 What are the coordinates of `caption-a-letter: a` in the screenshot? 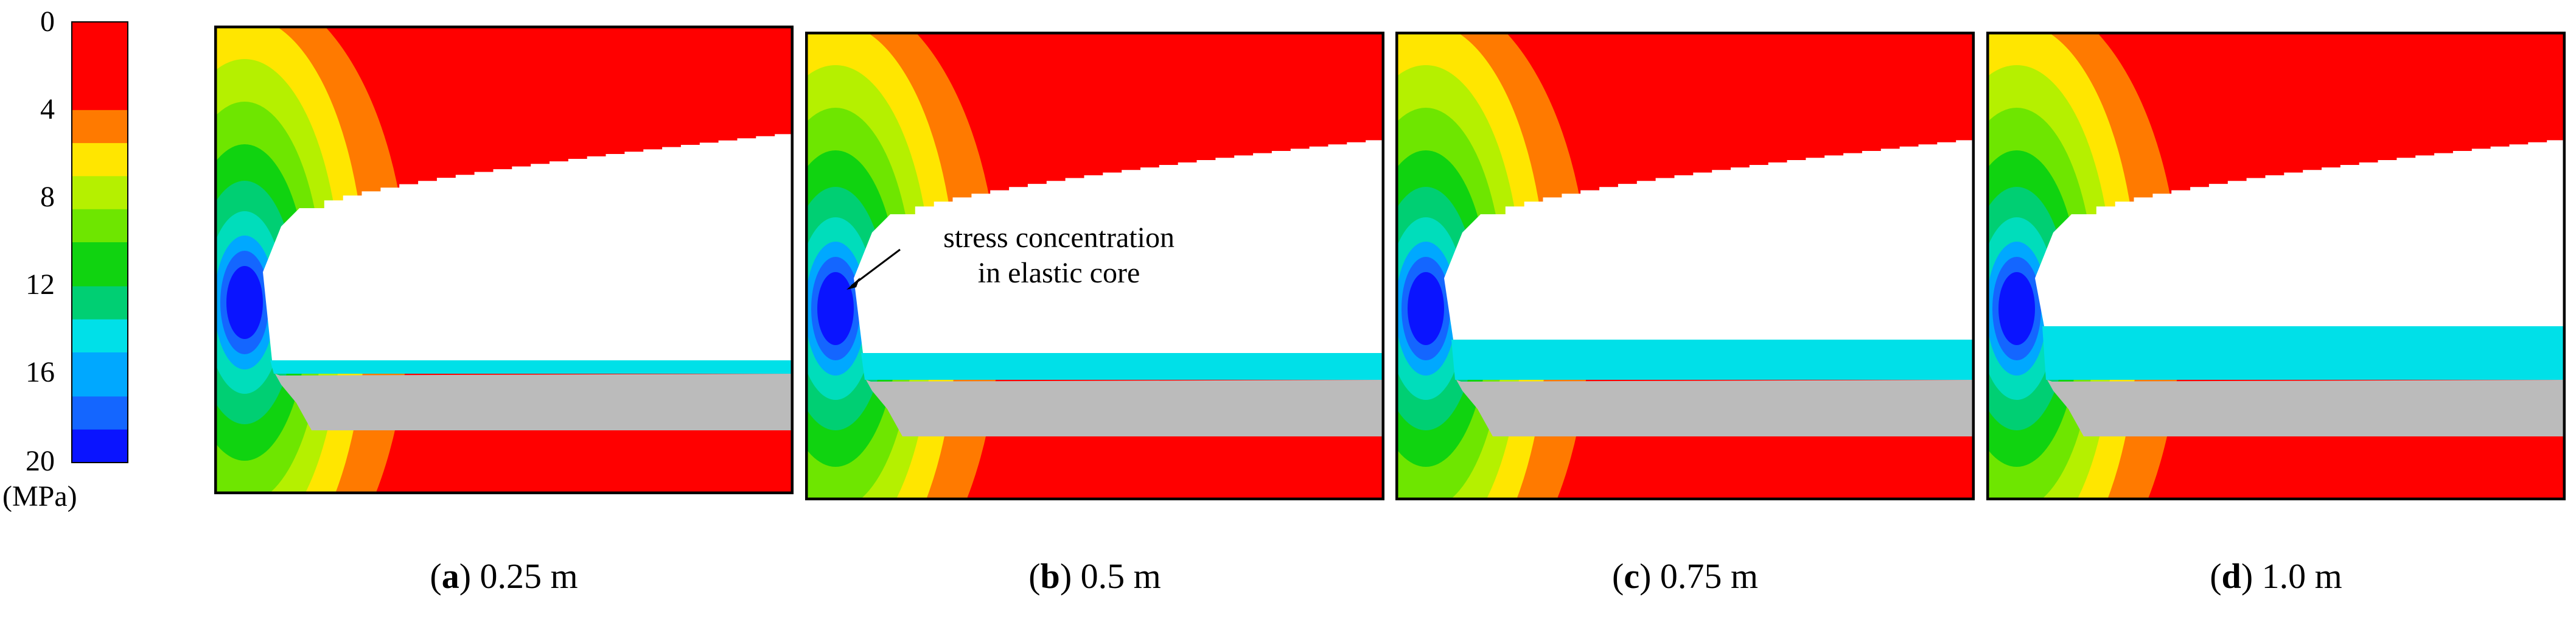 It's located at (450, 576).